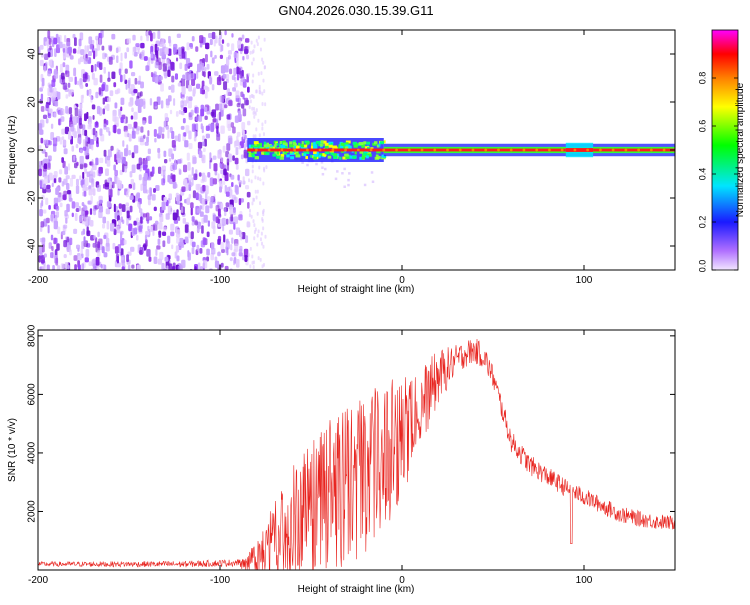 Image resolution: width=750 pixels, height=605 pixels. What do you see at coordinates (740, 149) in the screenshot?
I see `colorbar-label: Normalized spectral amplitude` at bounding box center [740, 149].